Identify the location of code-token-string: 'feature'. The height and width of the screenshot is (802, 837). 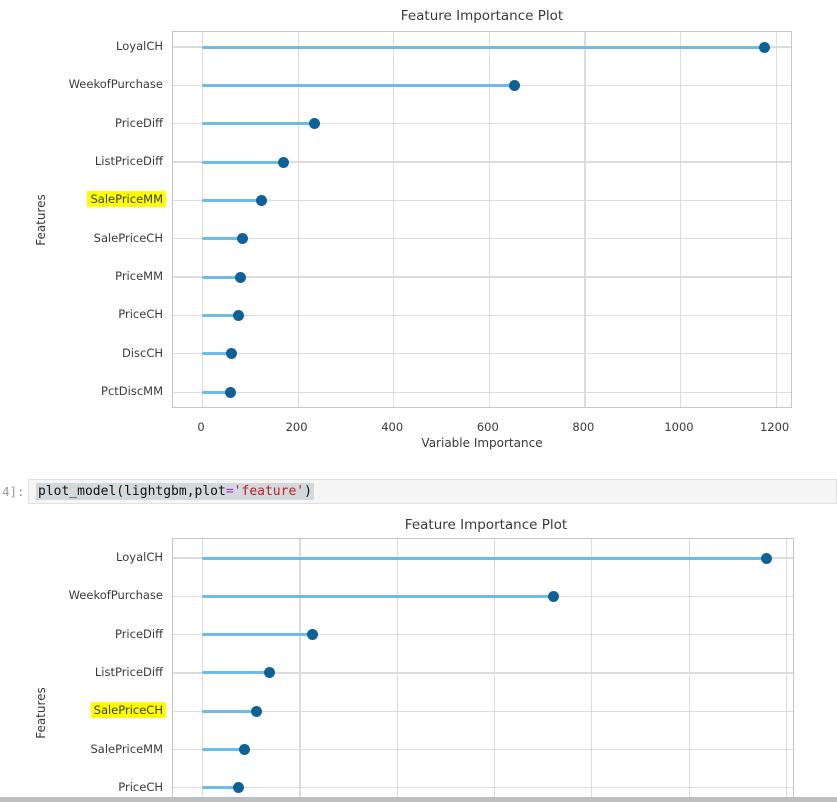
(269, 491).